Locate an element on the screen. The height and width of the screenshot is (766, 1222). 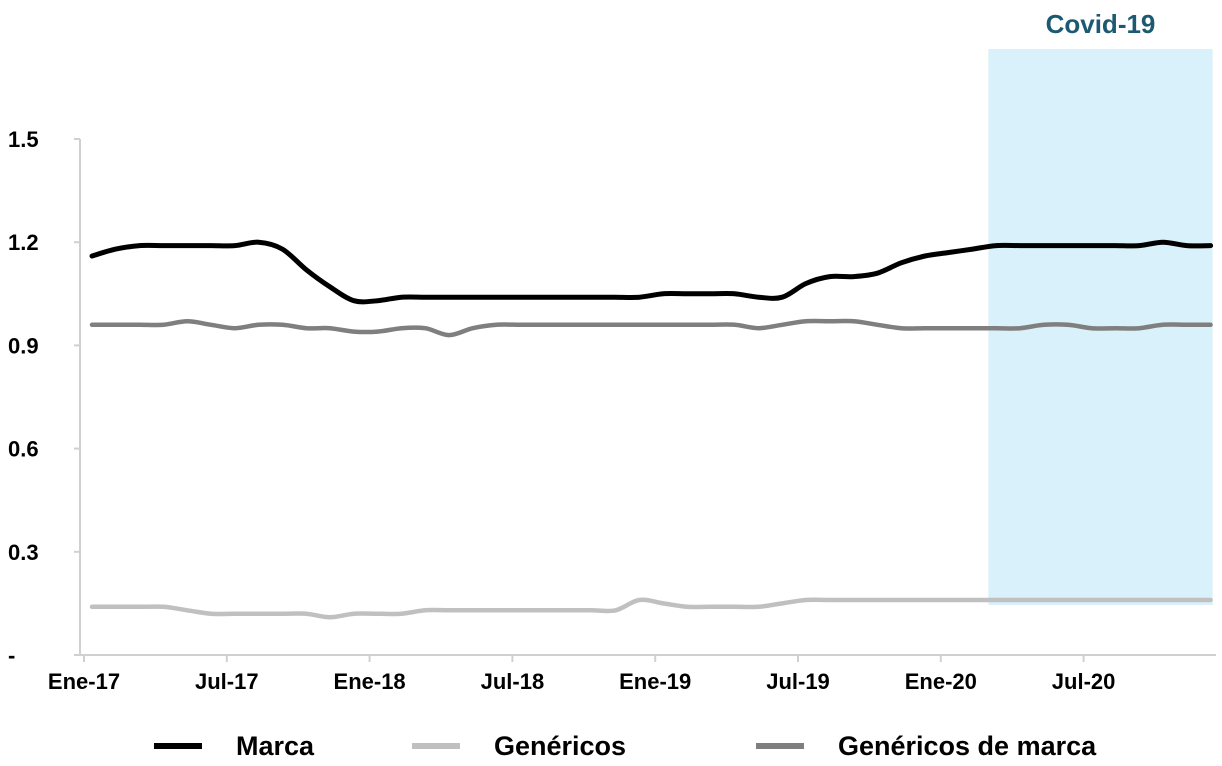
x-tick-label: Jul-17 is located at coordinates (227, 681).